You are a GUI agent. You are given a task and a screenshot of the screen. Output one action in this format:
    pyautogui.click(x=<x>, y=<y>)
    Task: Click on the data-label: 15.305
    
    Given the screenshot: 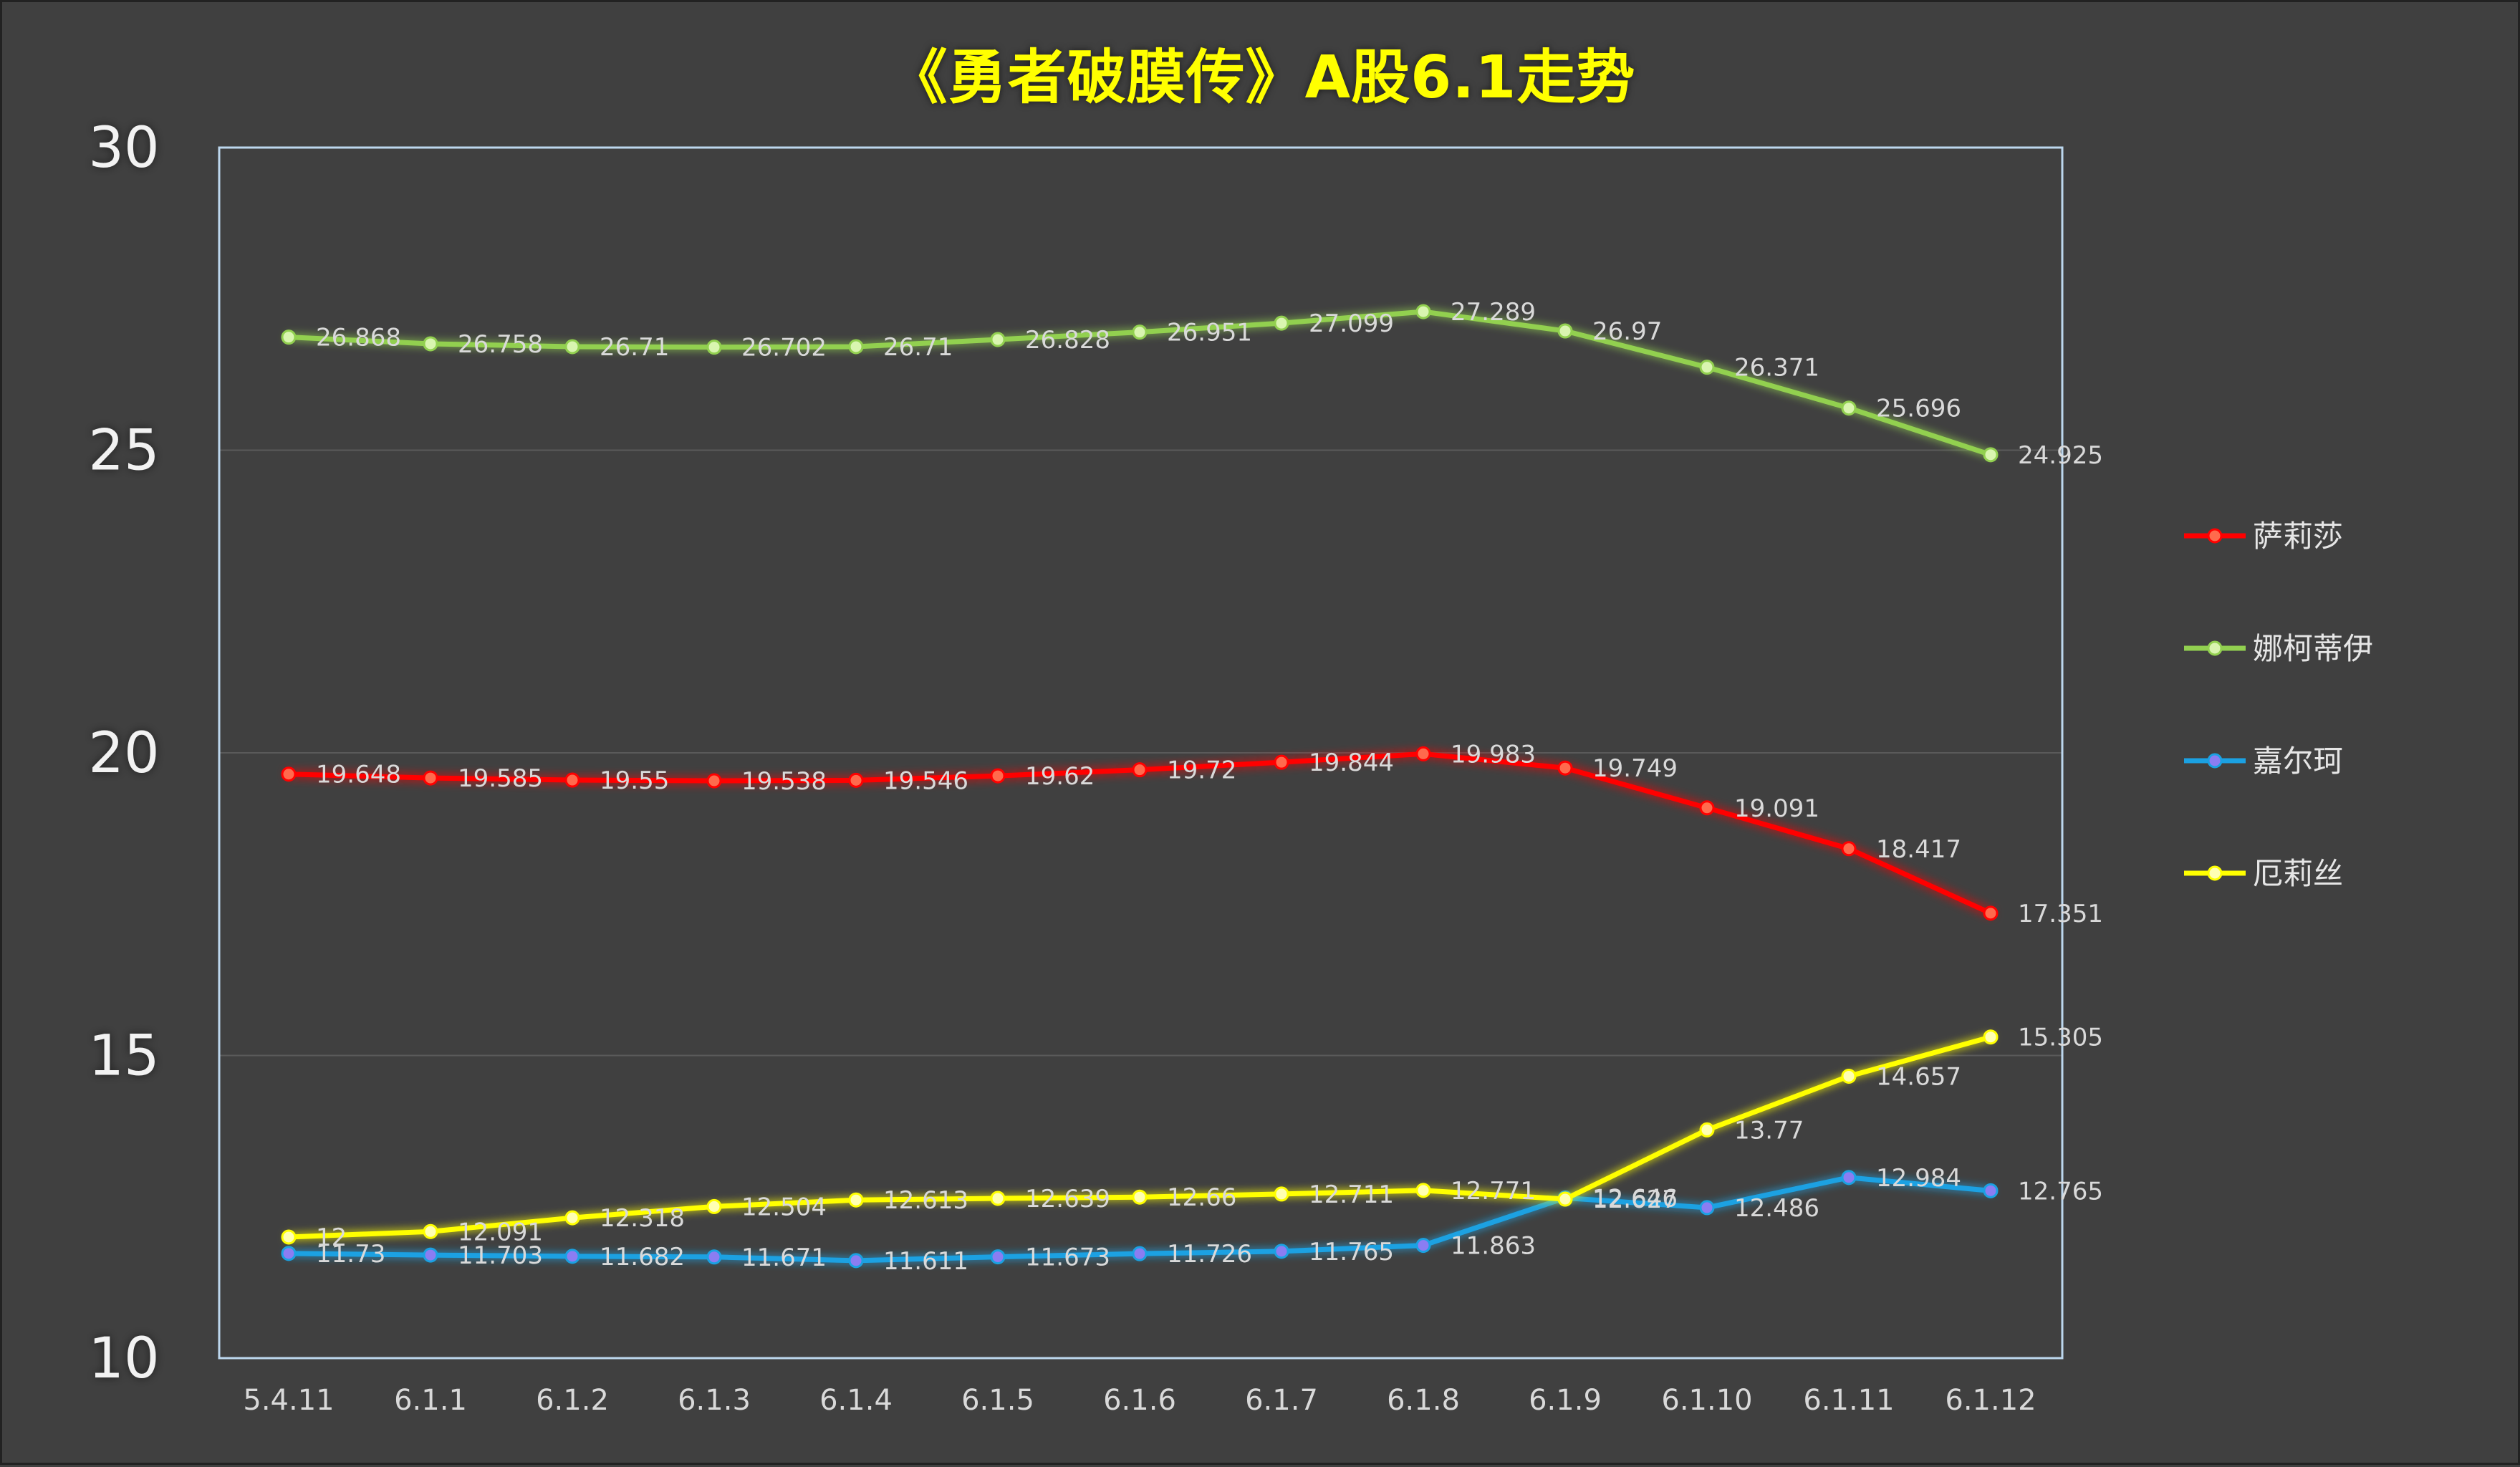 What is the action you would take?
    pyautogui.click(x=2060, y=1038)
    